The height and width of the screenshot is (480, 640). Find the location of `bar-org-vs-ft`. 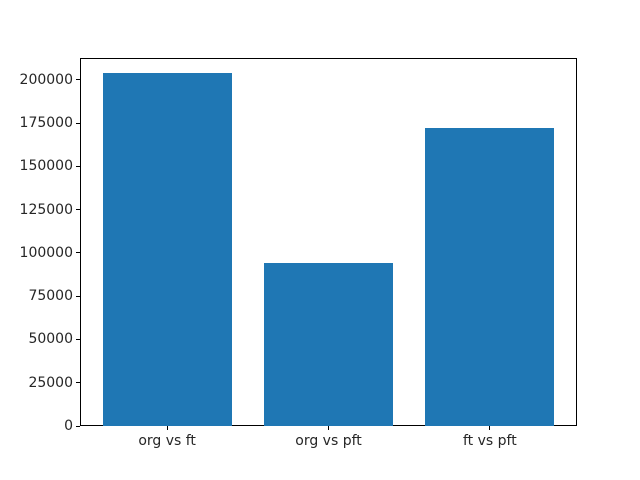

bar-org-vs-ft is located at coordinates (167, 249).